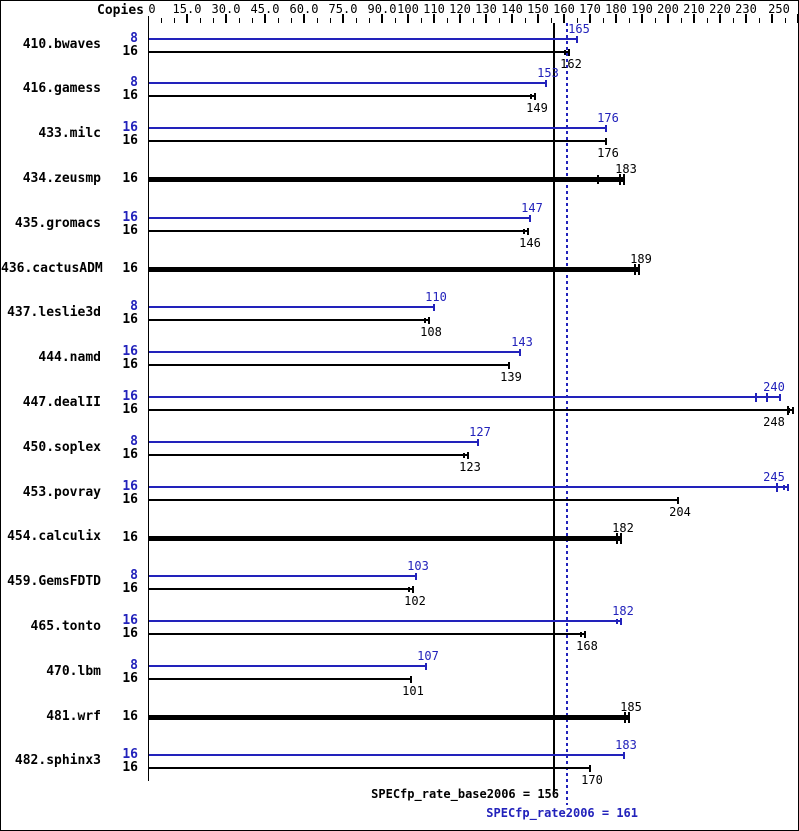 This screenshot has height=831, width=799. Describe the element at coordinates (52, 268) in the screenshot. I see `benchmark-name: 436.cactusADM` at that location.